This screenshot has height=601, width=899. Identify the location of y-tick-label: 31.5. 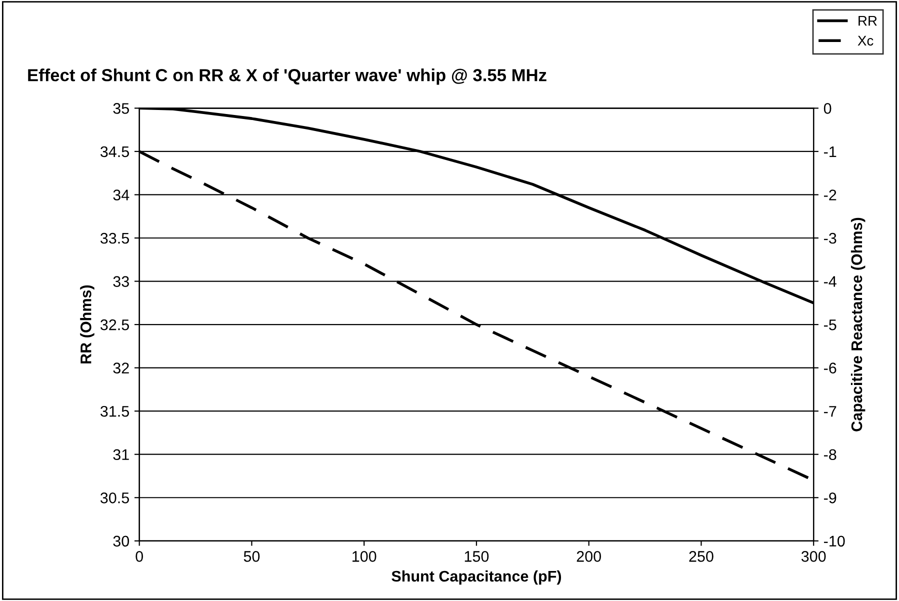
(114, 411).